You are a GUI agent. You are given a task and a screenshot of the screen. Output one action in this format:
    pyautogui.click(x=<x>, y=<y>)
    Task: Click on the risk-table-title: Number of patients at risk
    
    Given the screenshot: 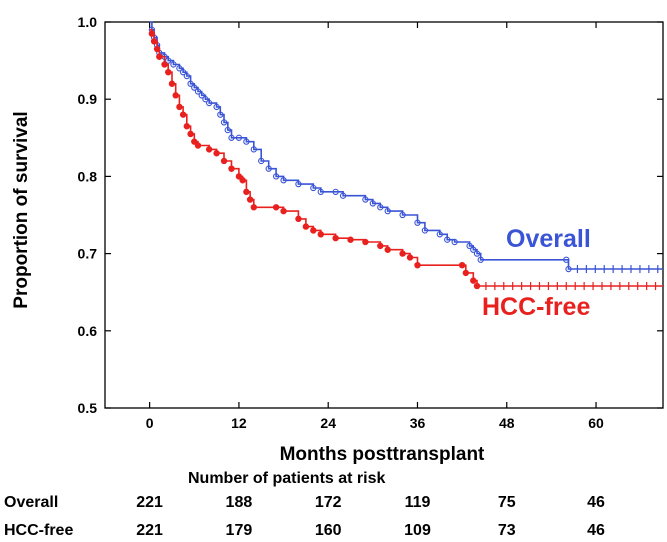 What is the action you would take?
    pyautogui.click(x=287, y=478)
    